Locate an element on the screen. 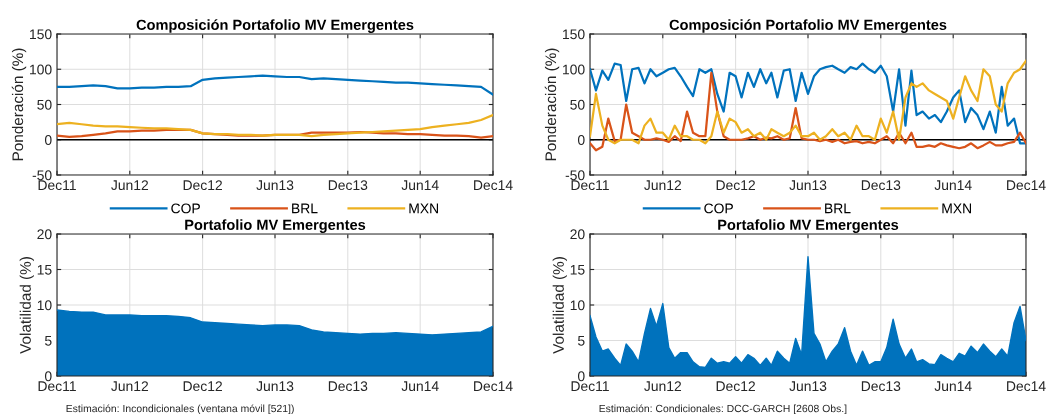 Image resolution: width=1046 pixels, height=414 pixels. text: Estimación: Condicionales: DCC-GARCH [2608 Obs.] is located at coordinates (723, 409).